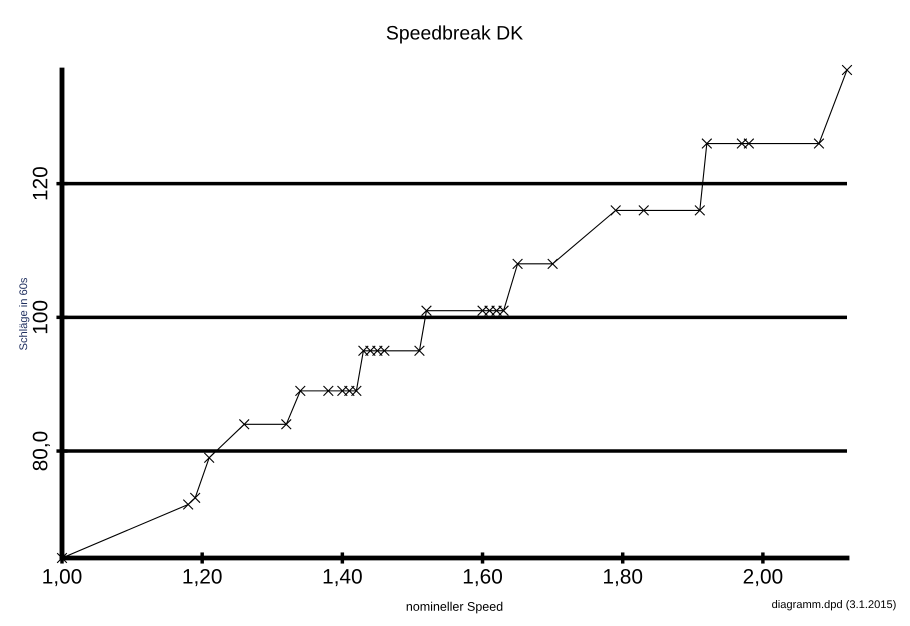 The width and height of the screenshot is (910, 626). Describe the element at coordinates (834, 605) in the screenshot. I see `text: diagramm.dpd (3.1.2015)` at that location.